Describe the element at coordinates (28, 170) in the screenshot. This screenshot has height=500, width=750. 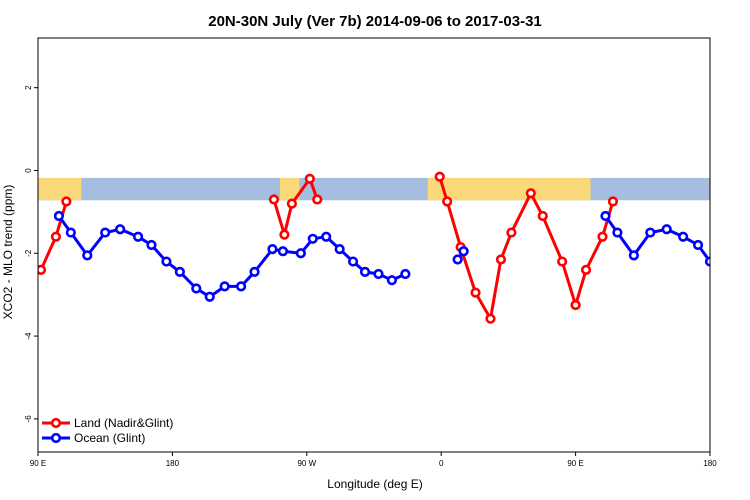
I see `y-tick-label: 0` at that location.